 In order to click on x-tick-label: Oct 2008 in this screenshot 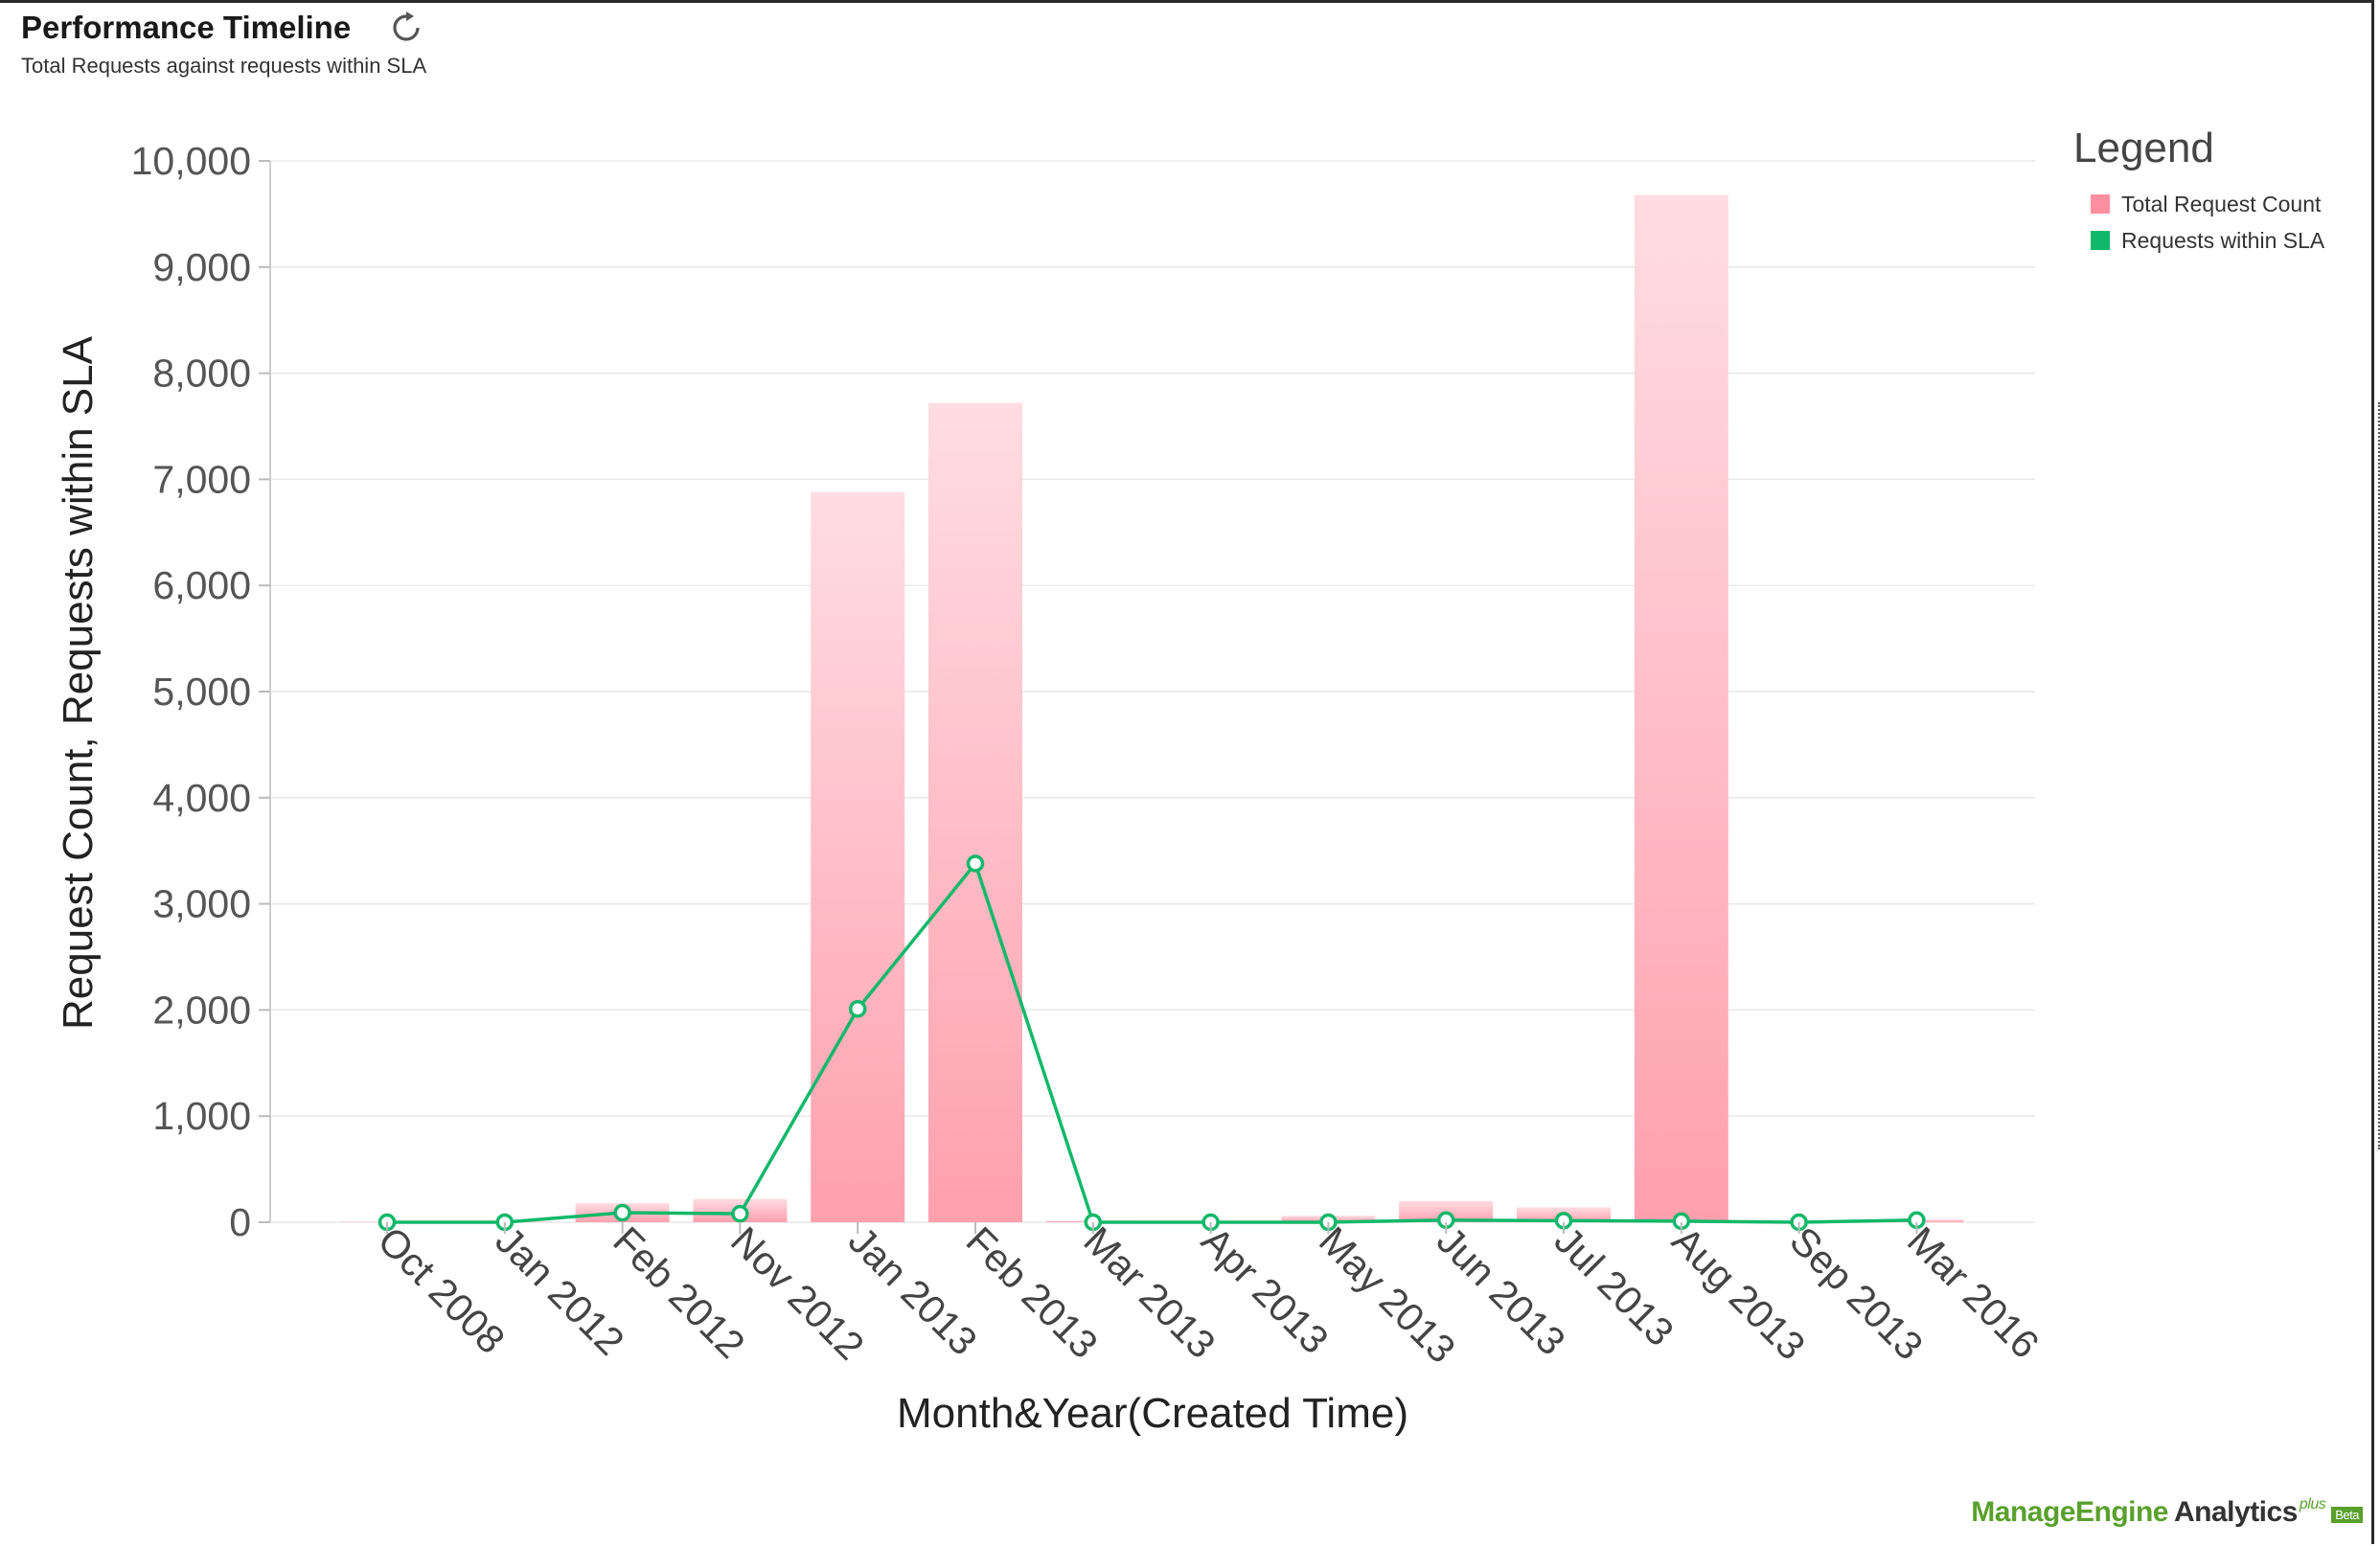, I will do `click(442, 1290)`.